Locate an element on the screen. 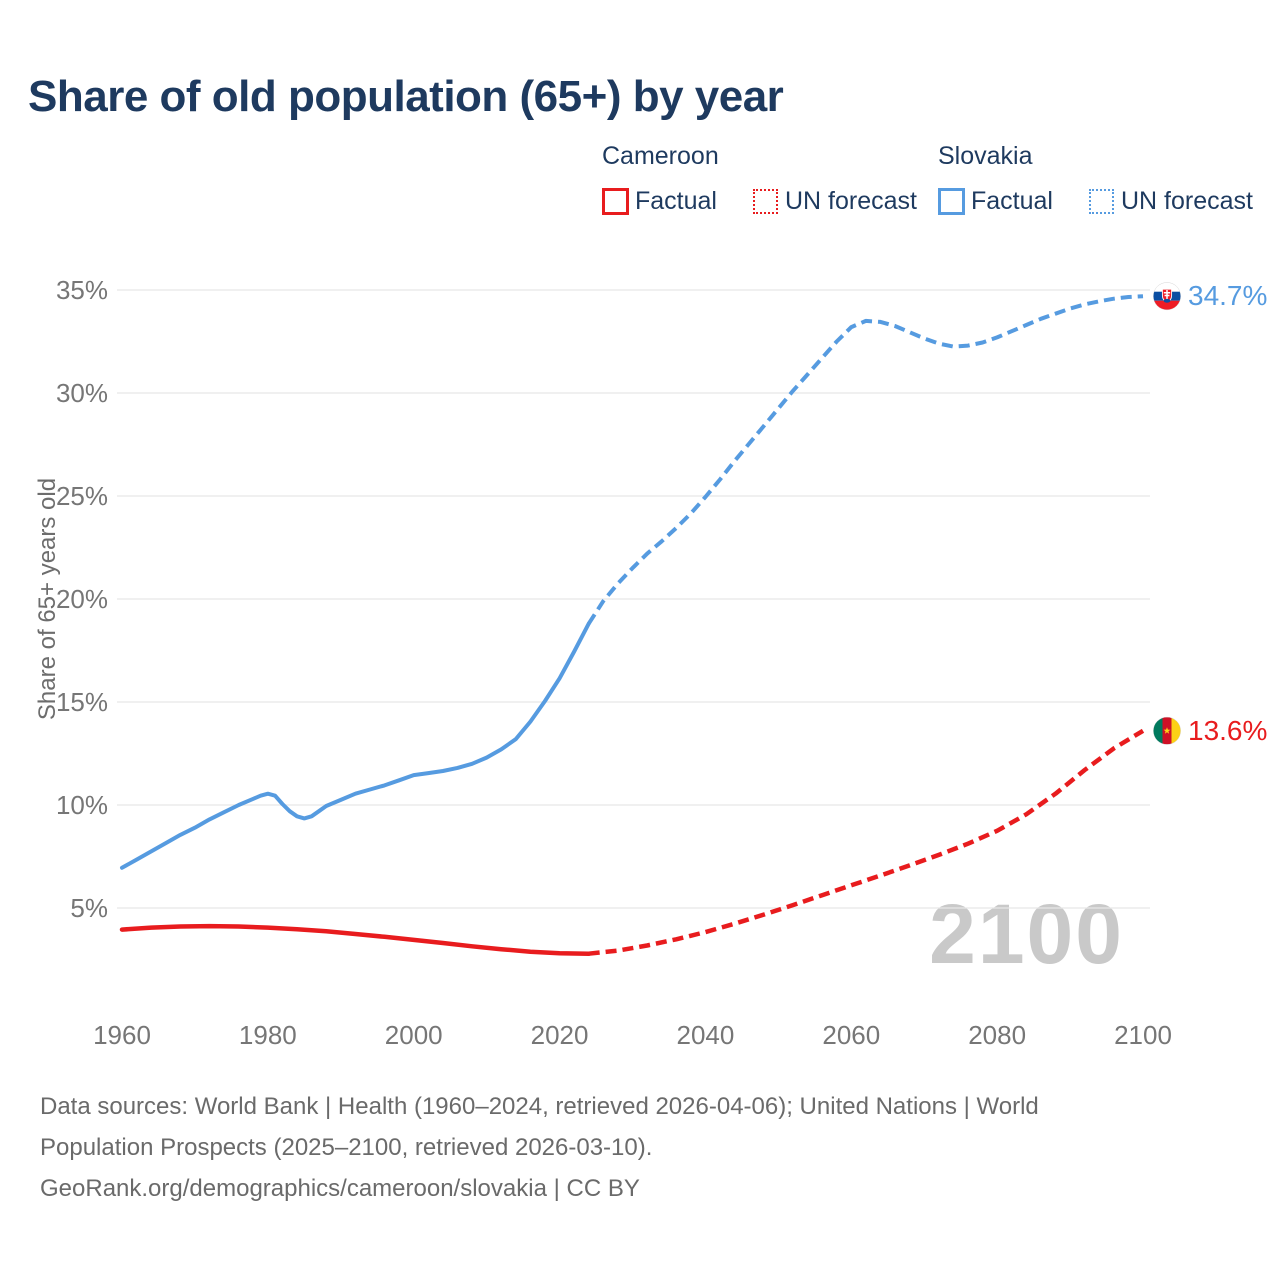  end-label-slovakia: 34.7% is located at coordinates (1228, 296).